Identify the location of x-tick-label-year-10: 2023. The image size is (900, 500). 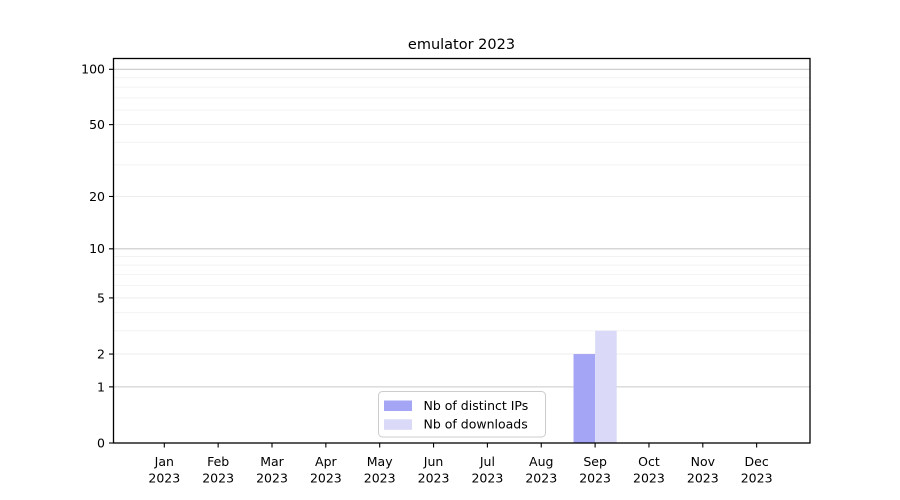
(703, 478).